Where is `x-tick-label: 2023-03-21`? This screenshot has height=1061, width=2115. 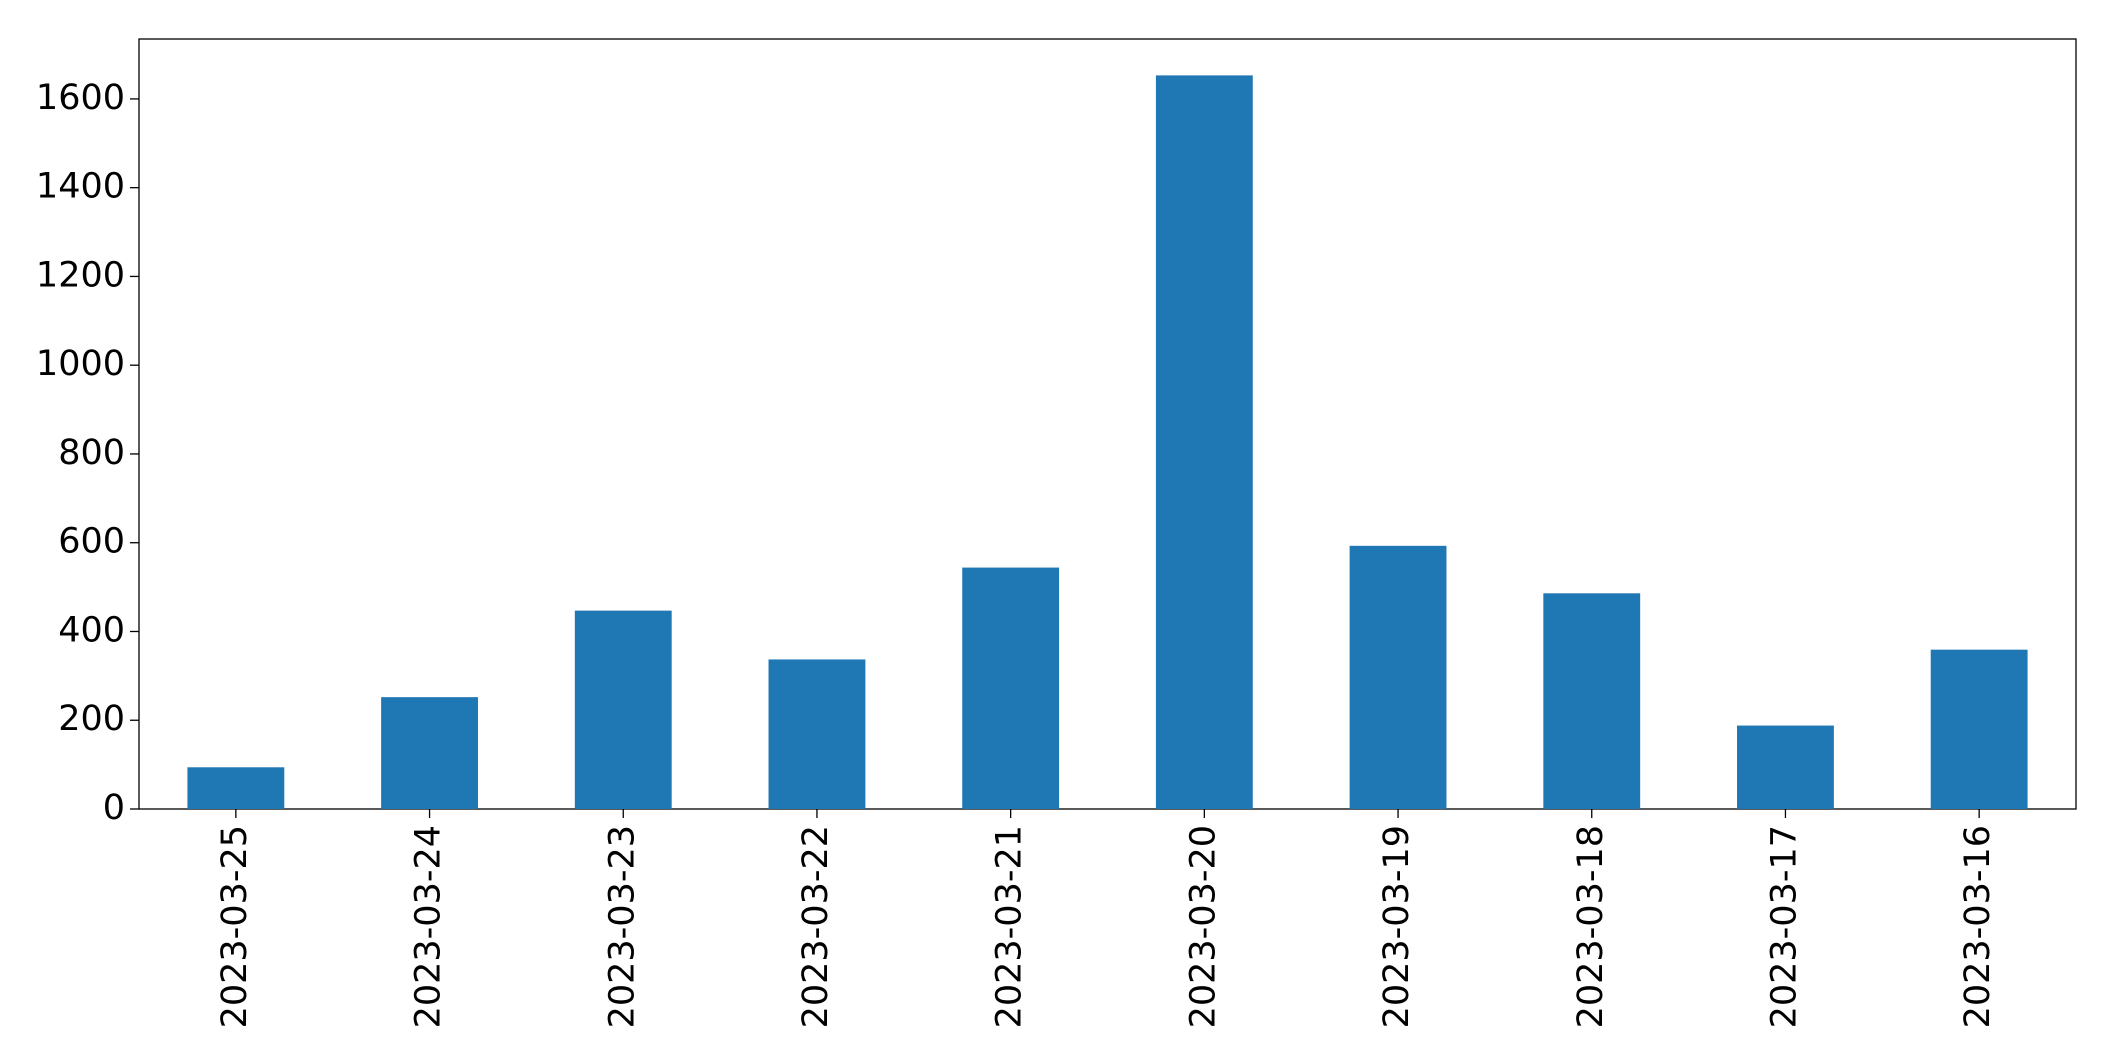 x-tick-label: 2023-03-21 is located at coordinates (1010, 926).